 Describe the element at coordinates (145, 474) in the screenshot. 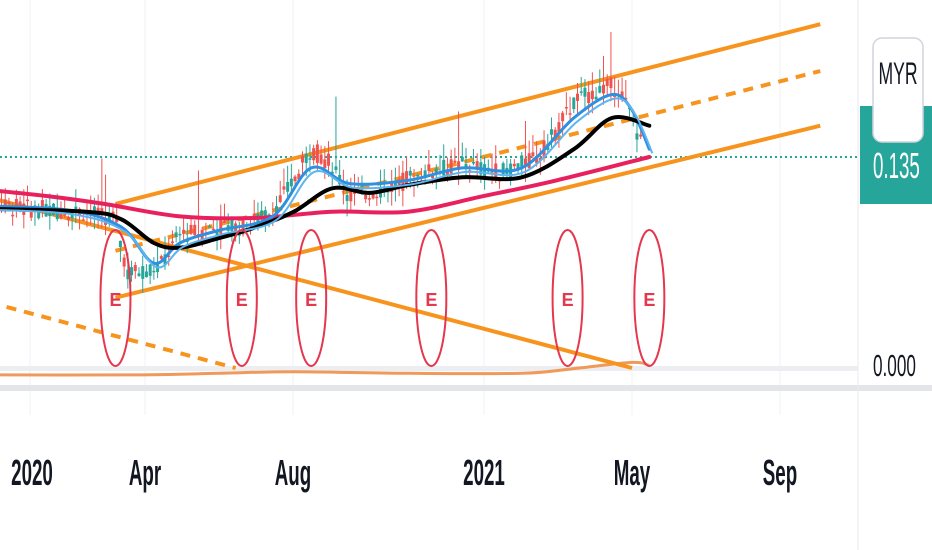

I see `x-tick-label: Apr` at that location.